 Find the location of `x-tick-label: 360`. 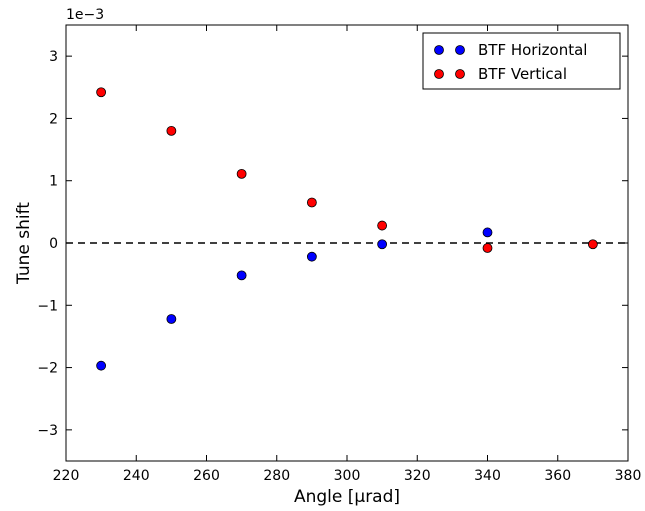

x-tick-label: 360 is located at coordinates (557, 476).